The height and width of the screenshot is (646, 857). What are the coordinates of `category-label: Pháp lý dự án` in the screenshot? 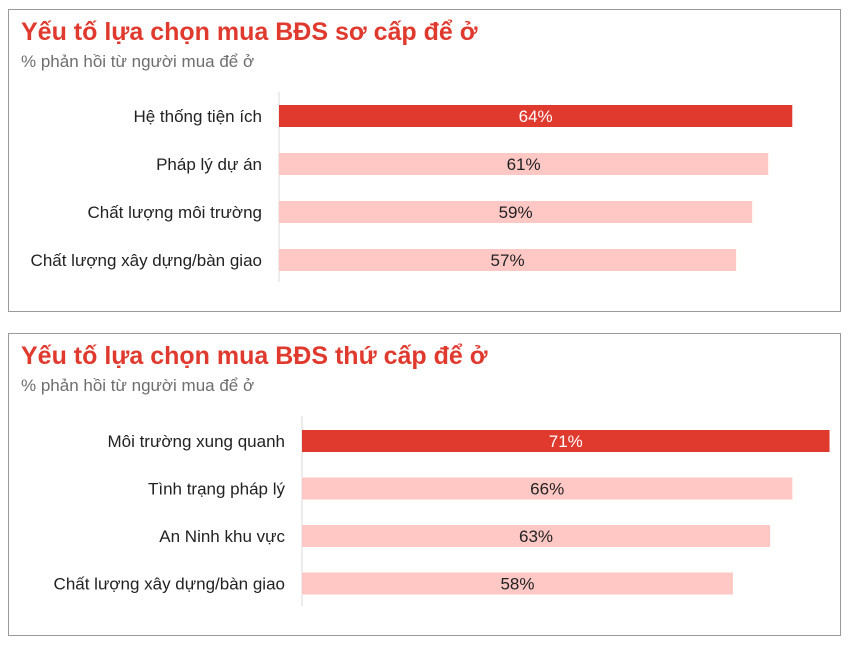 It's located at (209, 164).